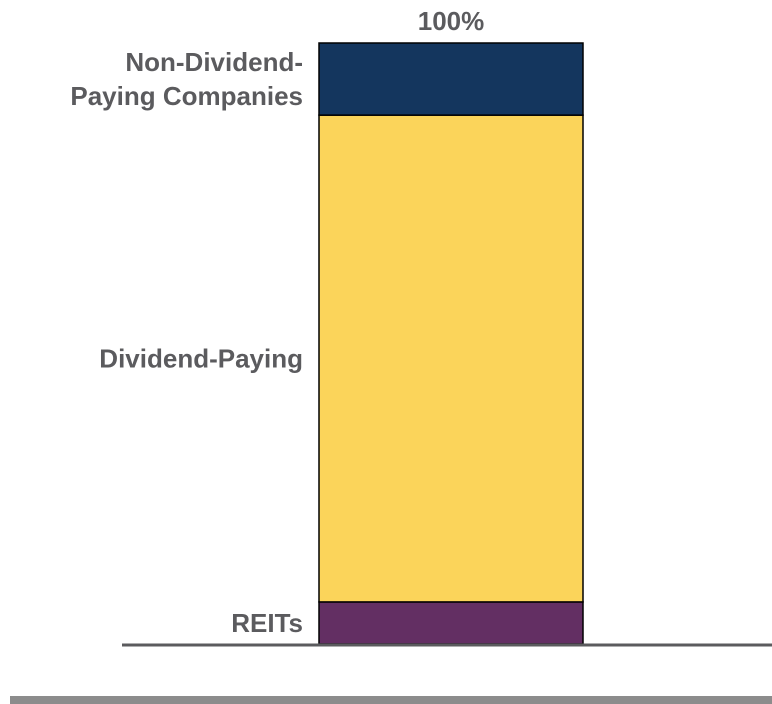  What do you see at coordinates (267, 623) in the screenshot?
I see `segment-label: REITs` at bounding box center [267, 623].